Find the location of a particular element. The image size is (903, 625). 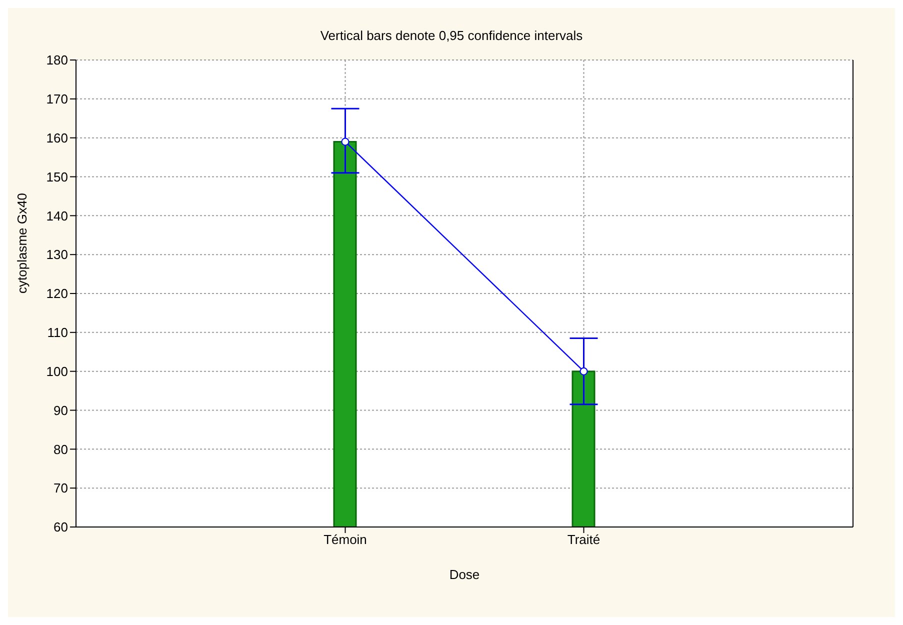

y-tick-label: 90 is located at coordinates (61, 410).